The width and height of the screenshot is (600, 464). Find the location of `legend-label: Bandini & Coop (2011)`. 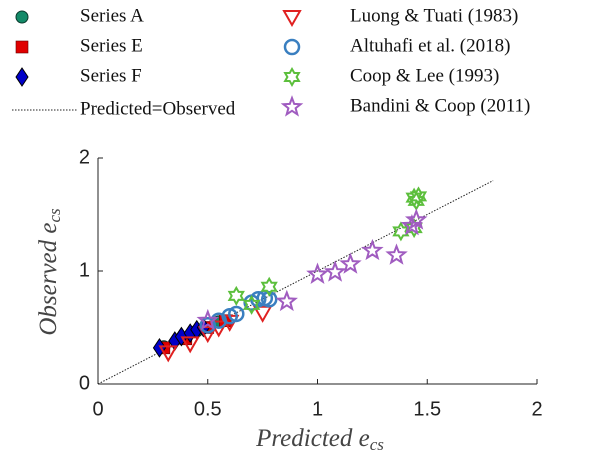

legend-label: Bandini & Coop (2011) is located at coordinates (440, 105).